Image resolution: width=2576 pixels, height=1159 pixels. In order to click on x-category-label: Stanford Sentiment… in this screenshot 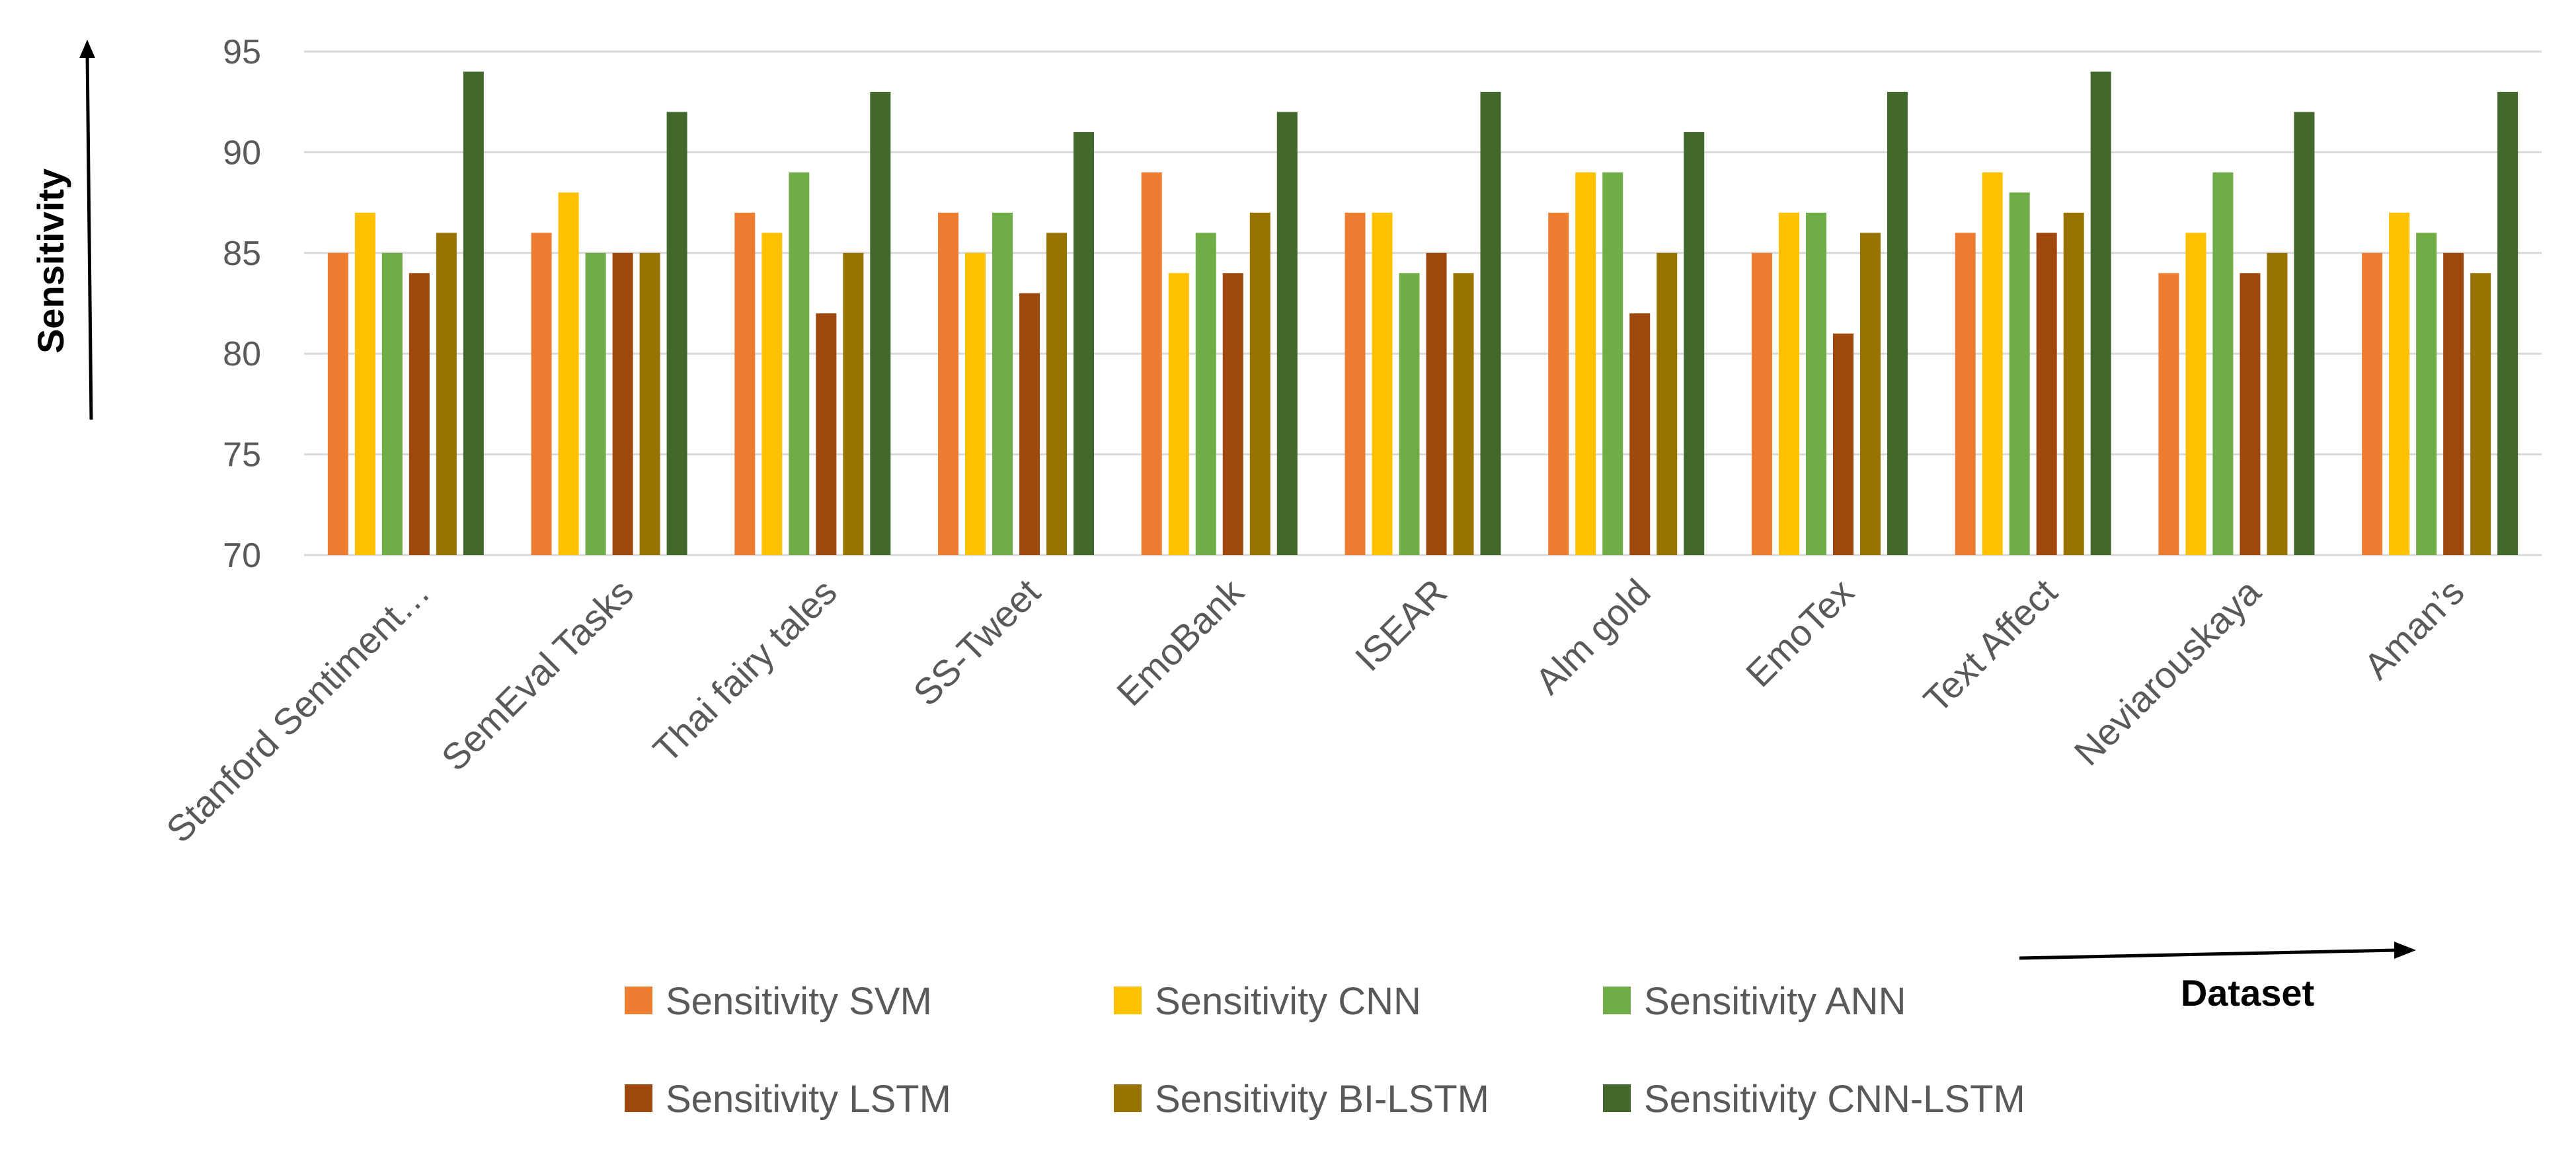, I will do `click(298, 710)`.